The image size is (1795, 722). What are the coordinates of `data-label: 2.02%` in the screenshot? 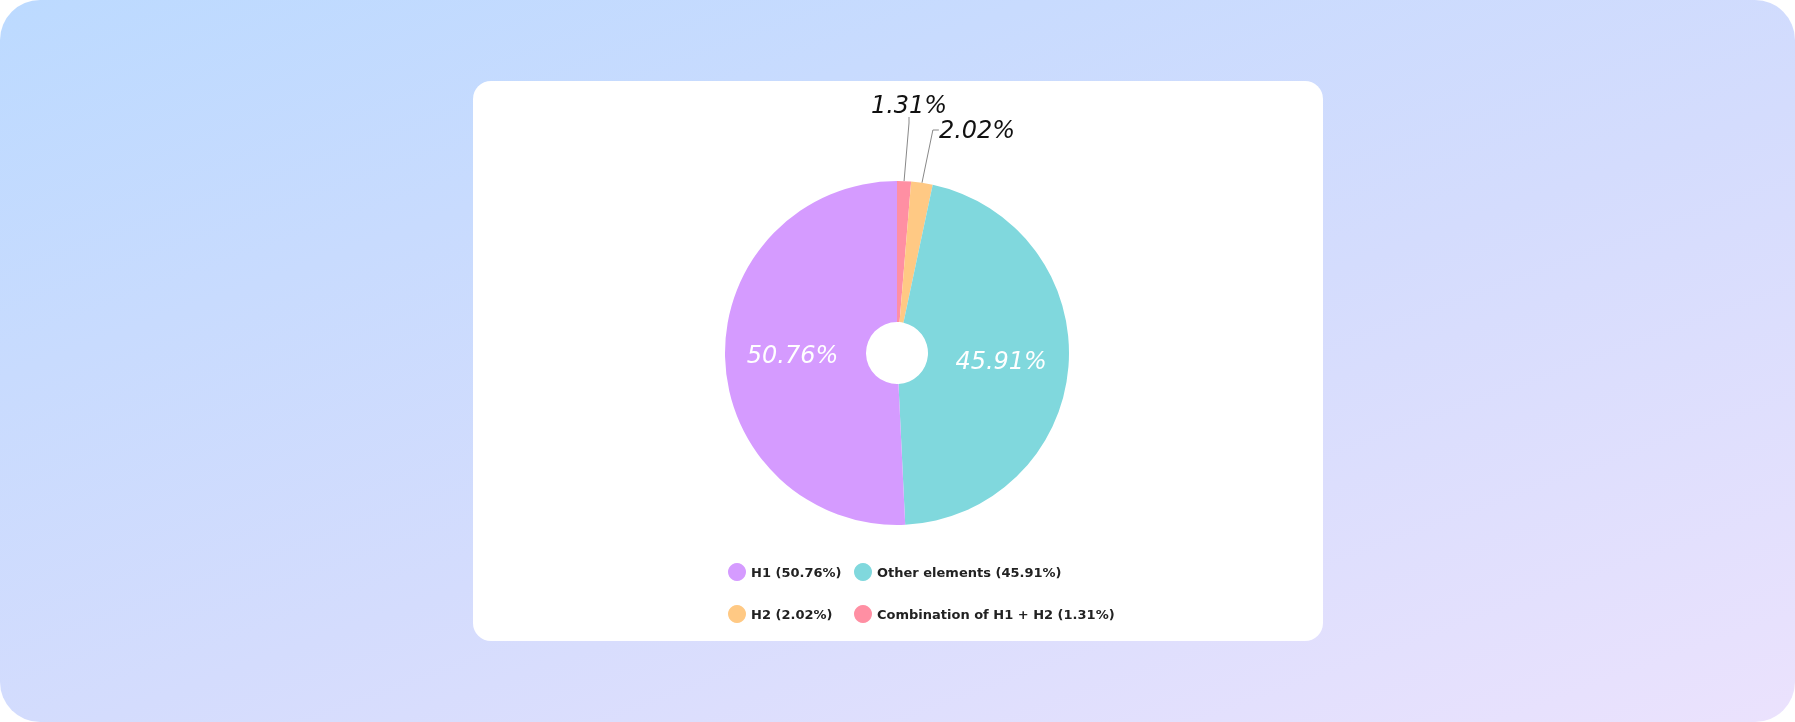 It's located at (977, 130).